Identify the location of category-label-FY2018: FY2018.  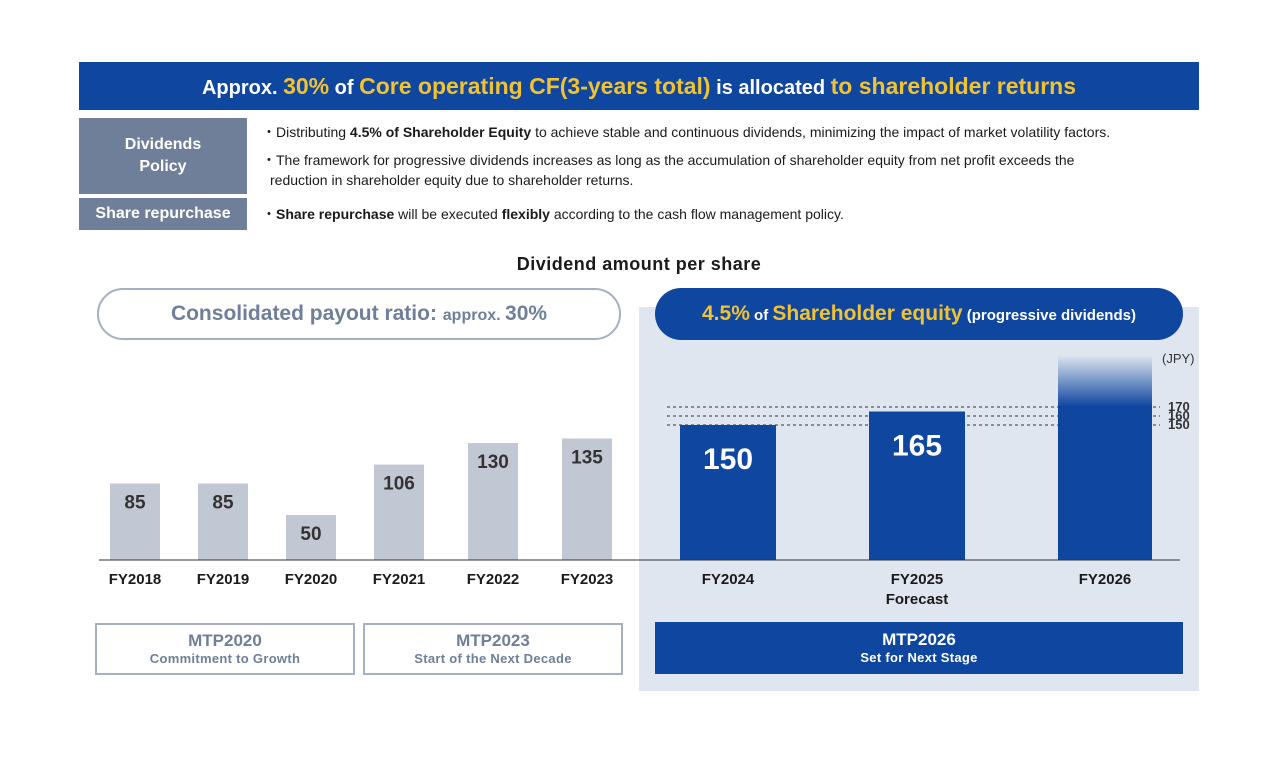
(135, 579).